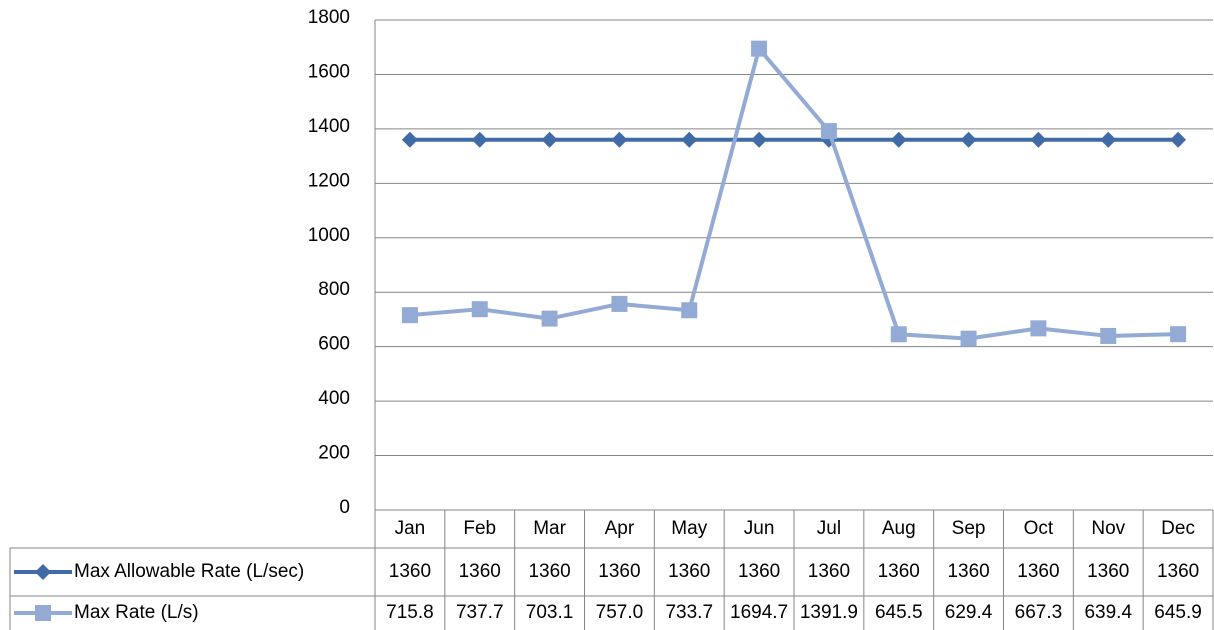 This screenshot has width=1214, height=630. What do you see at coordinates (334, 344) in the screenshot?
I see `y-tick-label: 600` at bounding box center [334, 344].